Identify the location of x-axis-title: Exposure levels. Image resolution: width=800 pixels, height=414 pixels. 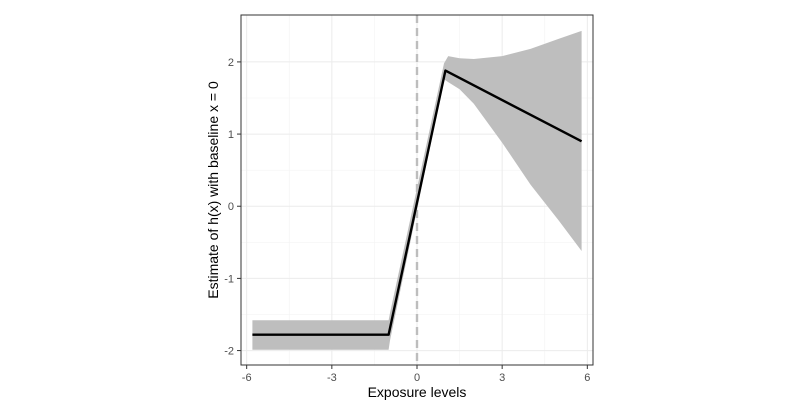
(417, 392).